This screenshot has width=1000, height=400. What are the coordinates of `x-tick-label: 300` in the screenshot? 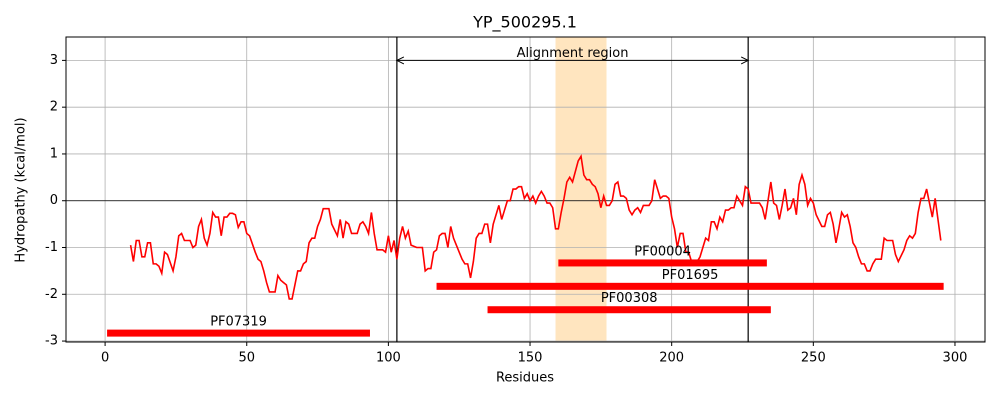 It's located at (955, 358).